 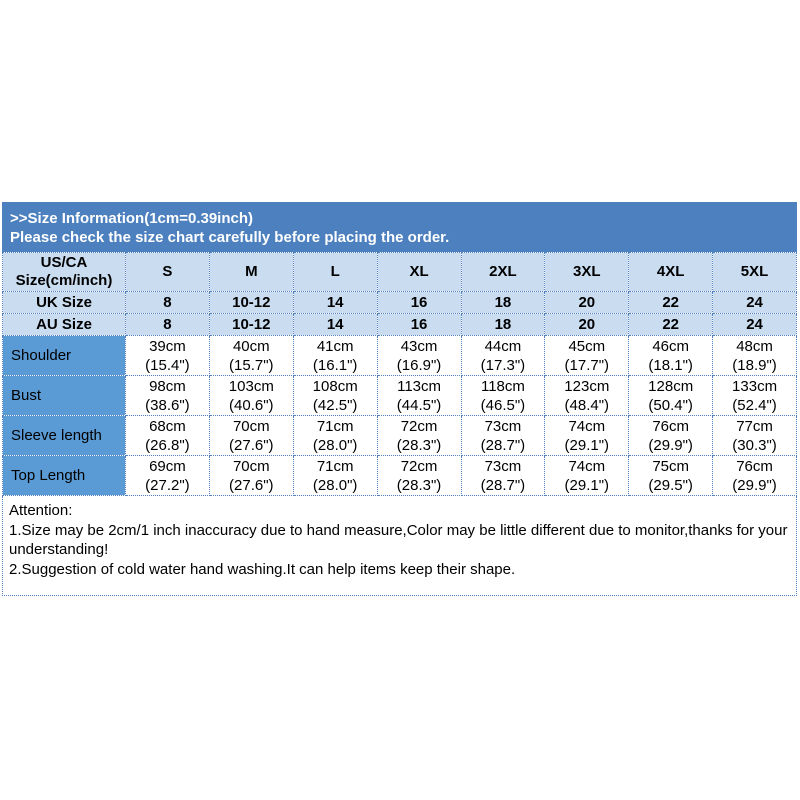 What do you see at coordinates (335, 355) in the screenshot?
I see `measurement-cell: 41cm (16.1")` at bounding box center [335, 355].